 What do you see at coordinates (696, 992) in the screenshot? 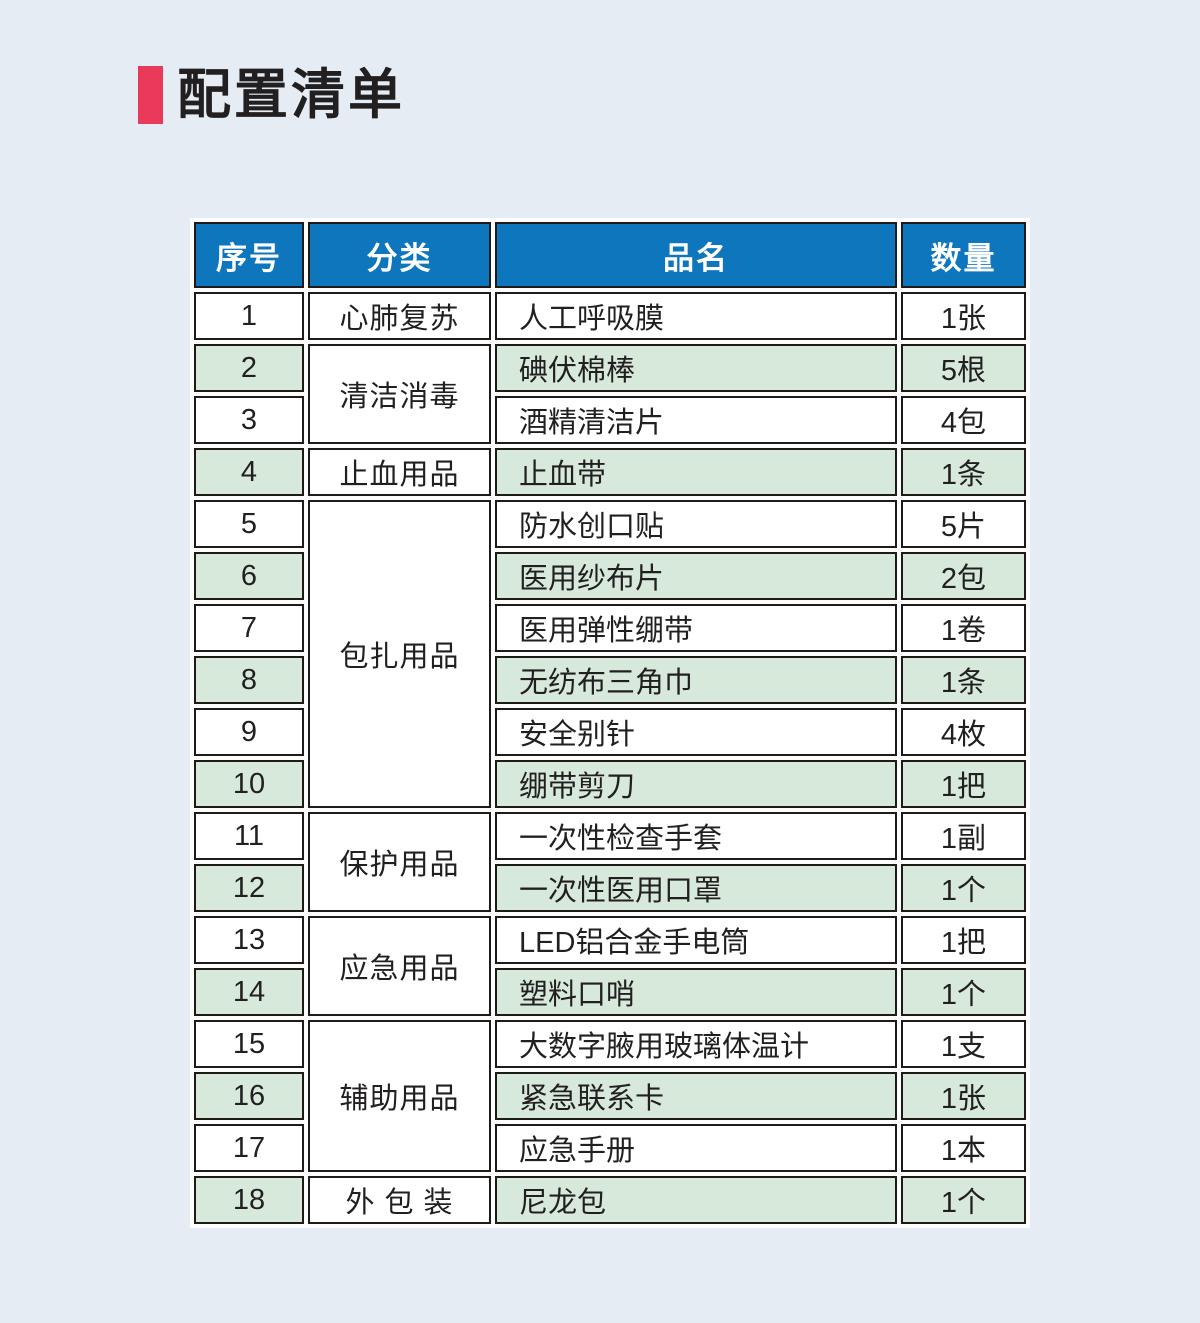
I see `cell-item-name: 塑料口哨` at bounding box center [696, 992].